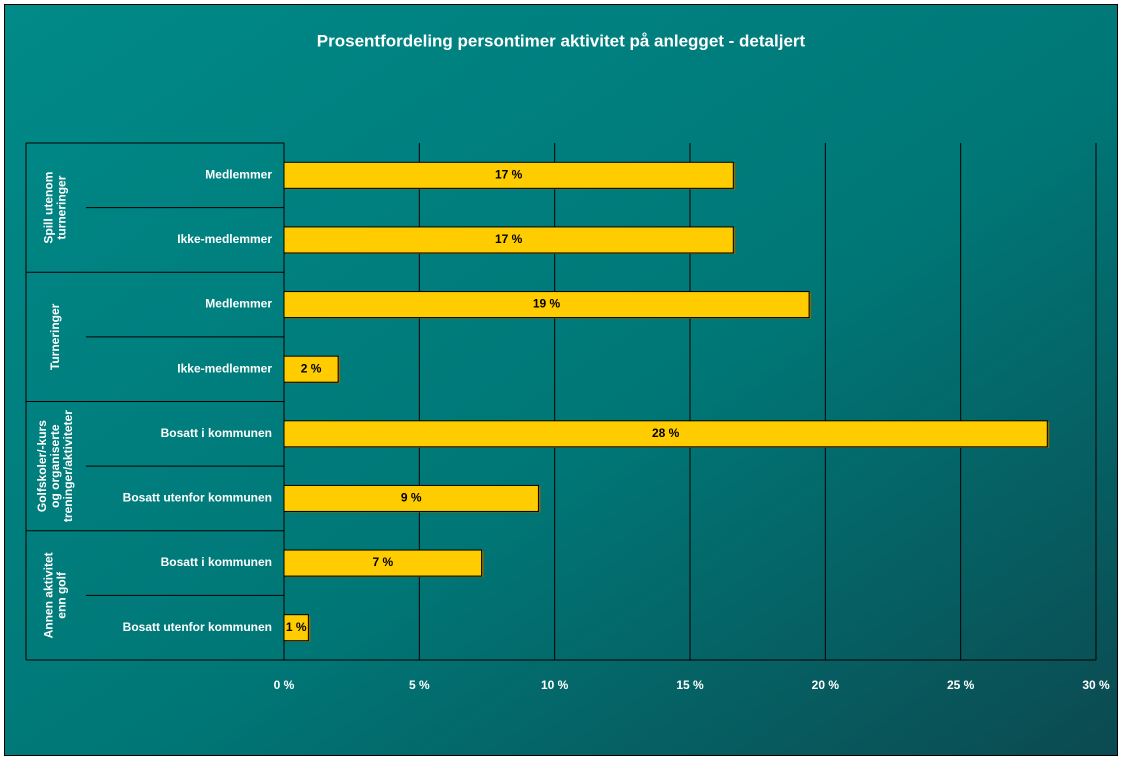 The width and height of the screenshot is (1122, 760). I want to click on x-tick-label: 0 %, so click(284, 685).